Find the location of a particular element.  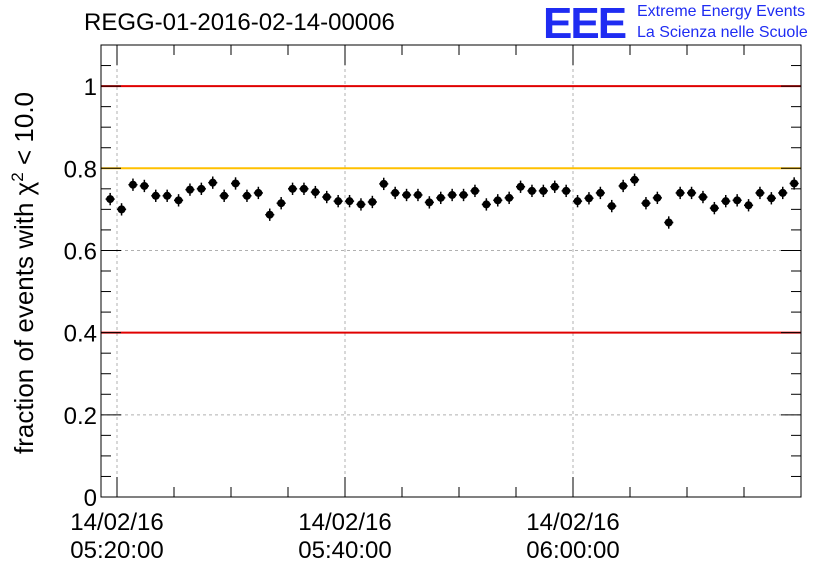

logo-subtitle-line2: La Scienza nelle Scuole is located at coordinates (722, 32).